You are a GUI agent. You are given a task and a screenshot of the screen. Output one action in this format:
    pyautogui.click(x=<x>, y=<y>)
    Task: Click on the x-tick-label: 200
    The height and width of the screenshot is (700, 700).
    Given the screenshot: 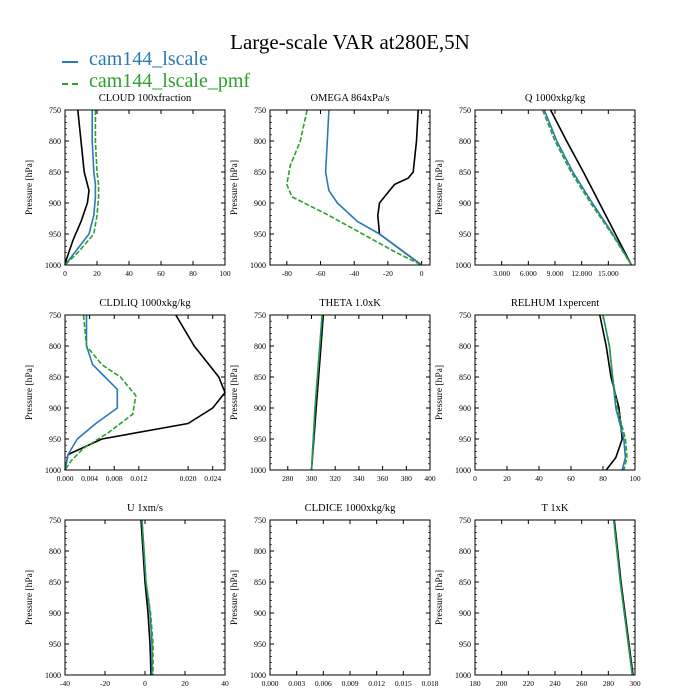 What is the action you would take?
    pyautogui.click(x=502, y=683)
    